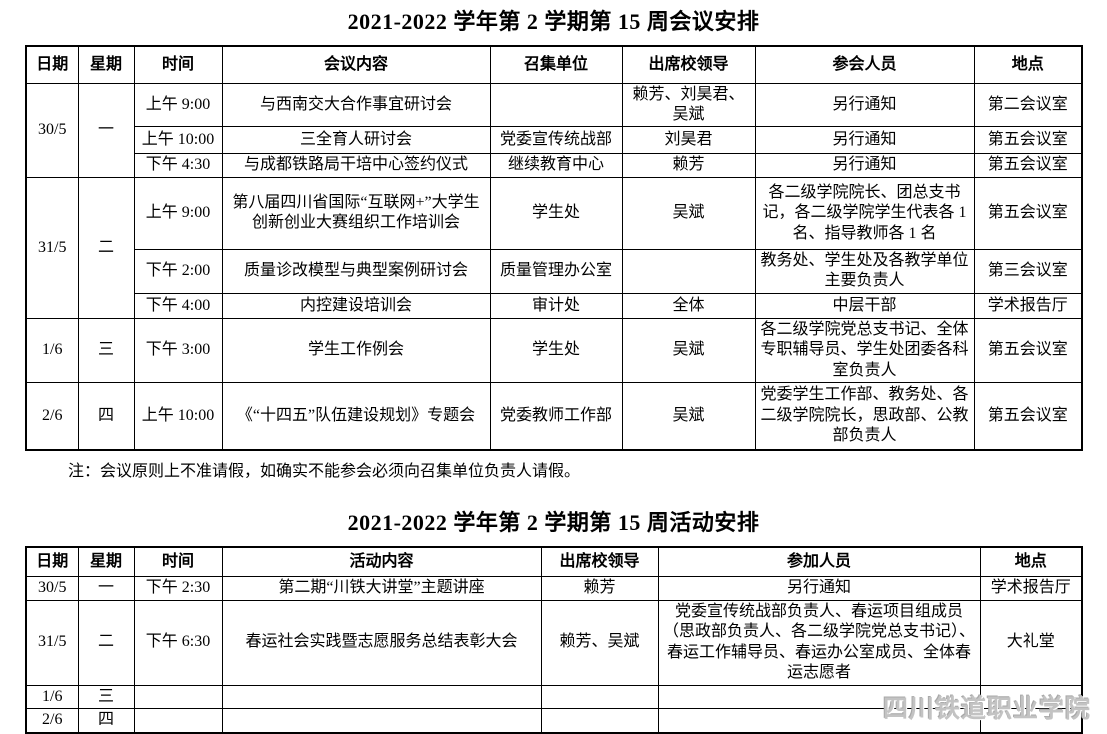  What do you see at coordinates (106, 64) in the screenshot?
I see `header-week: 星期` at bounding box center [106, 64].